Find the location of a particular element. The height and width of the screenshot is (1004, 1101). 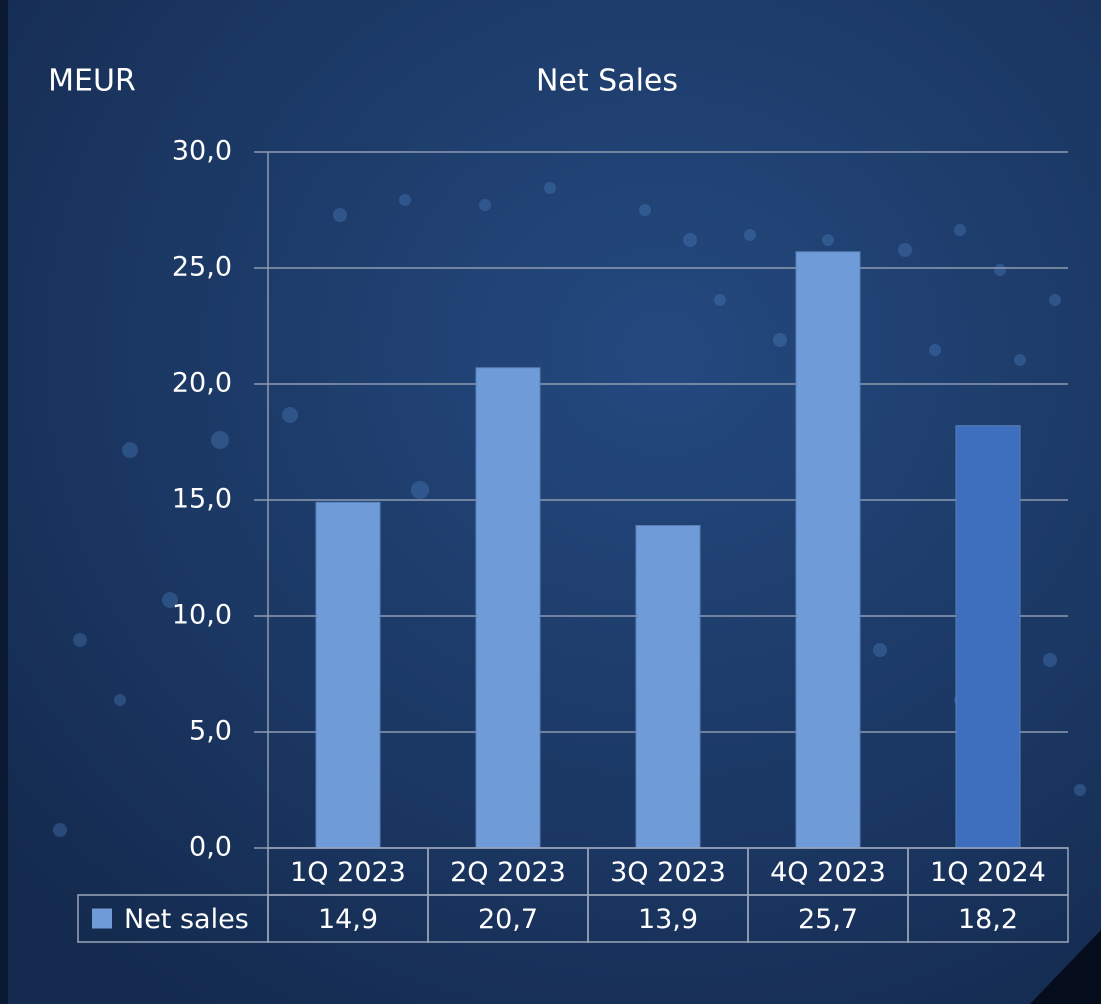

data-label: 18,2 is located at coordinates (988, 919).